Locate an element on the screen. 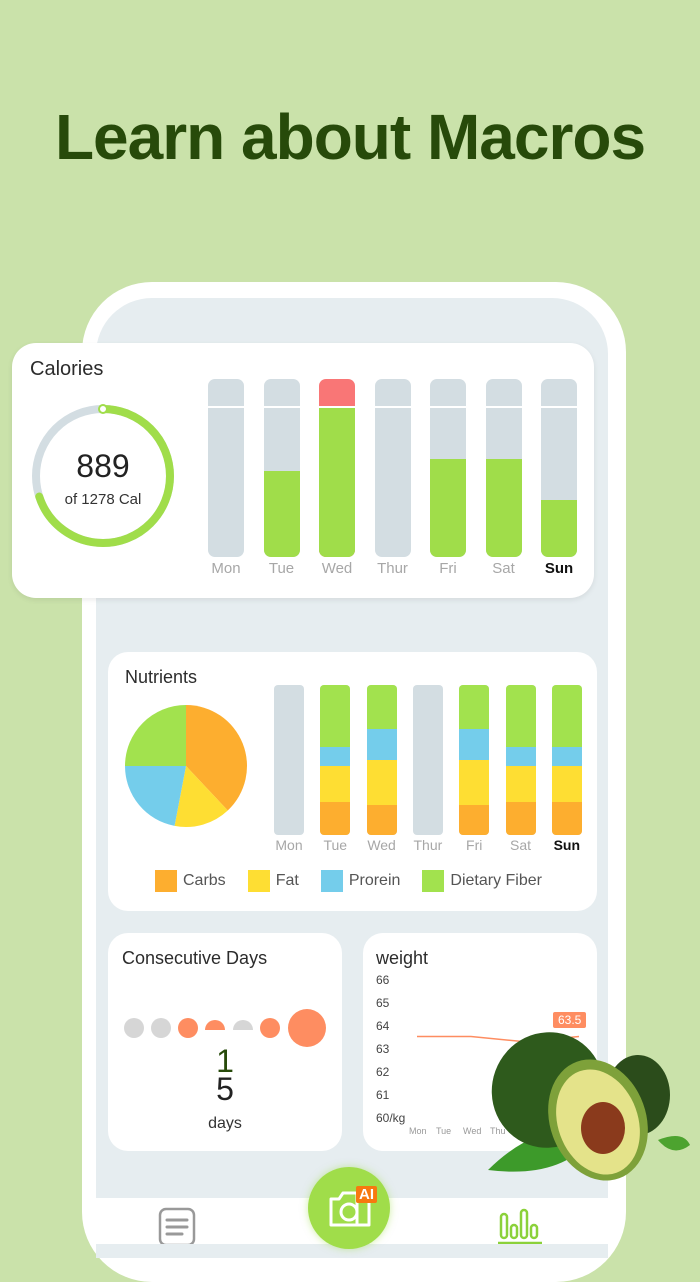 The image size is (700, 1282). calorie-day-label: Wed is located at coordinates (337, 568).